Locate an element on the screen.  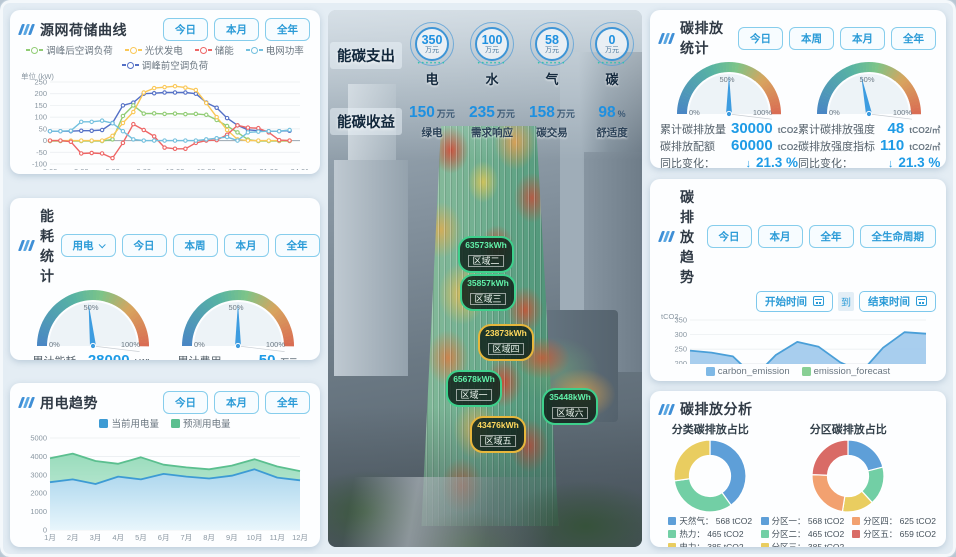
donut-legend-item: 分区三： 385 tCO2 is located at coordinates (802, 544).